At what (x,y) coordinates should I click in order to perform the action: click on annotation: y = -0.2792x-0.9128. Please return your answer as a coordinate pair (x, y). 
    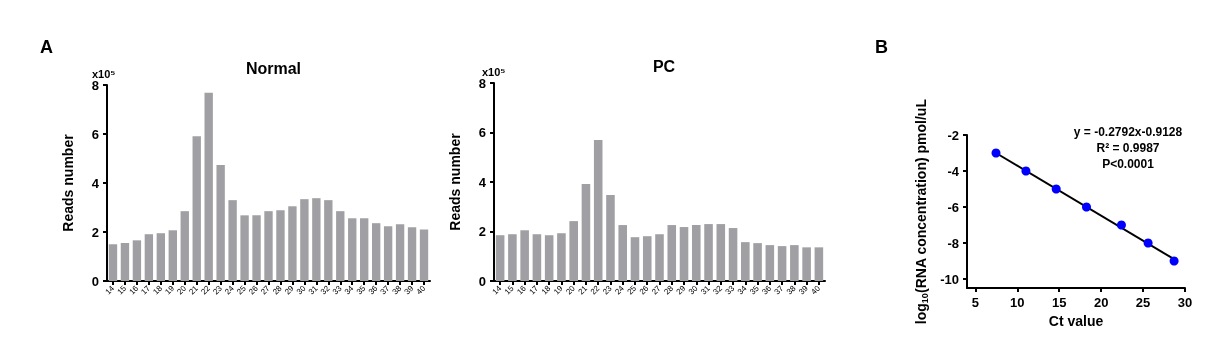
    Looking at the image, I should click on (1128, 132).